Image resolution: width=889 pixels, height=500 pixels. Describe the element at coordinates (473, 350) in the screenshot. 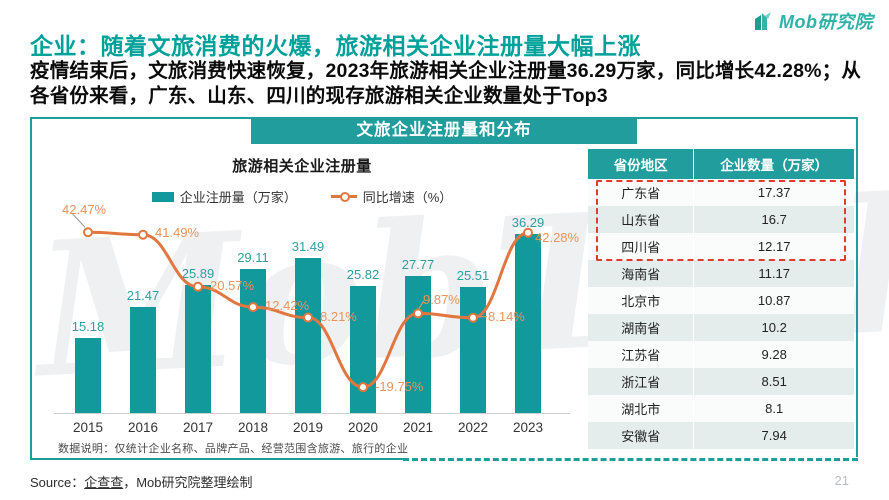

I see `bar-2022` at that location.